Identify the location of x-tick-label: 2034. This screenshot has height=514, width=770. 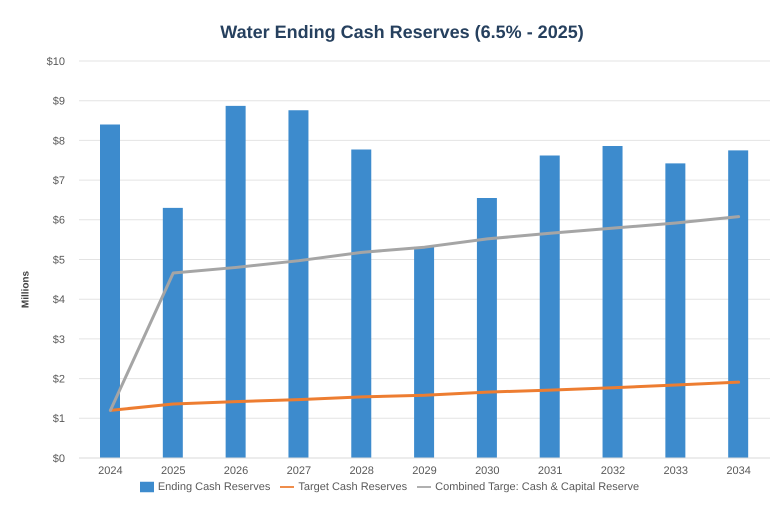
(738, 470).